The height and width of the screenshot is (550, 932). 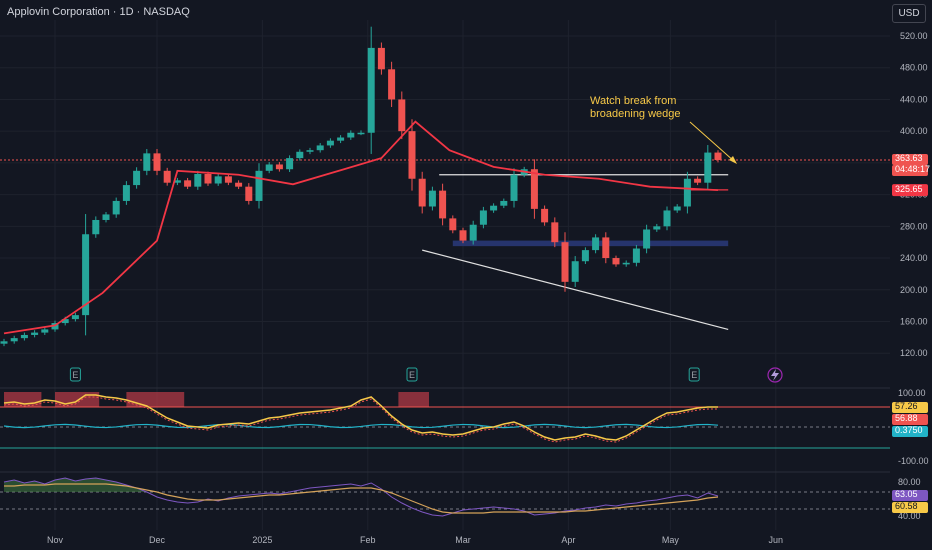 I want to click on indicator1-histogram-line, so click(x=361, y=426).